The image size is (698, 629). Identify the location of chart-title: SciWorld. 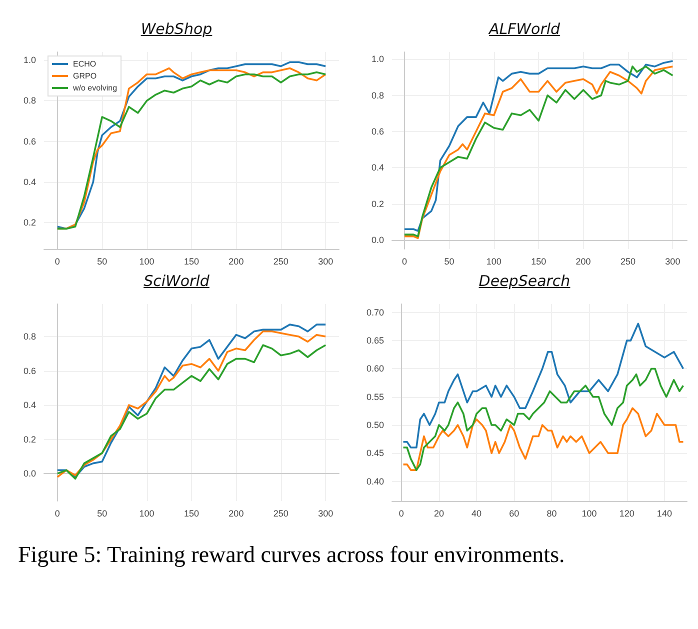
(176, 281).